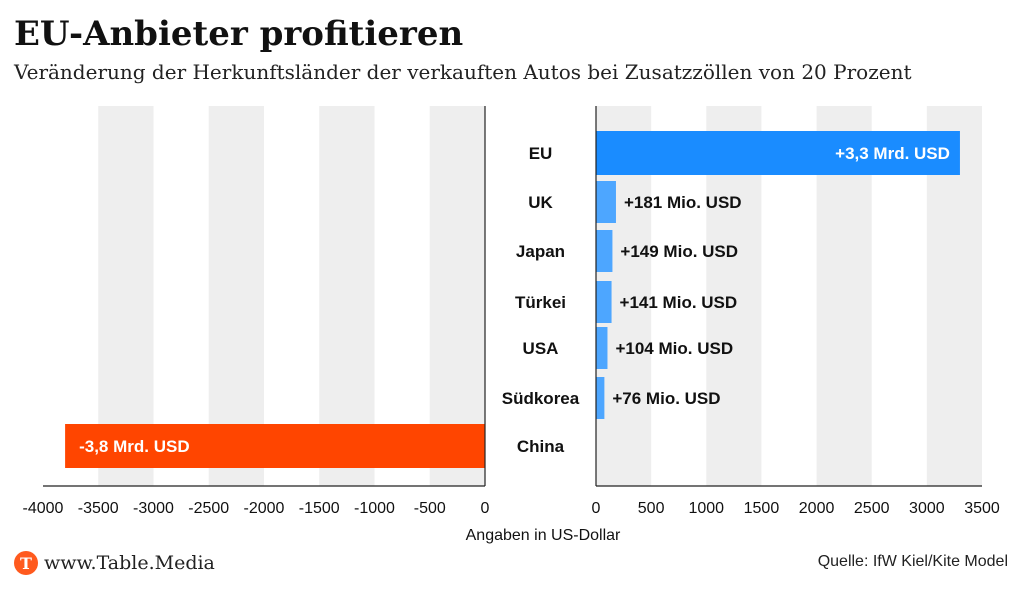  I want to click on x-tick-label: 3000, so click(927, 508).